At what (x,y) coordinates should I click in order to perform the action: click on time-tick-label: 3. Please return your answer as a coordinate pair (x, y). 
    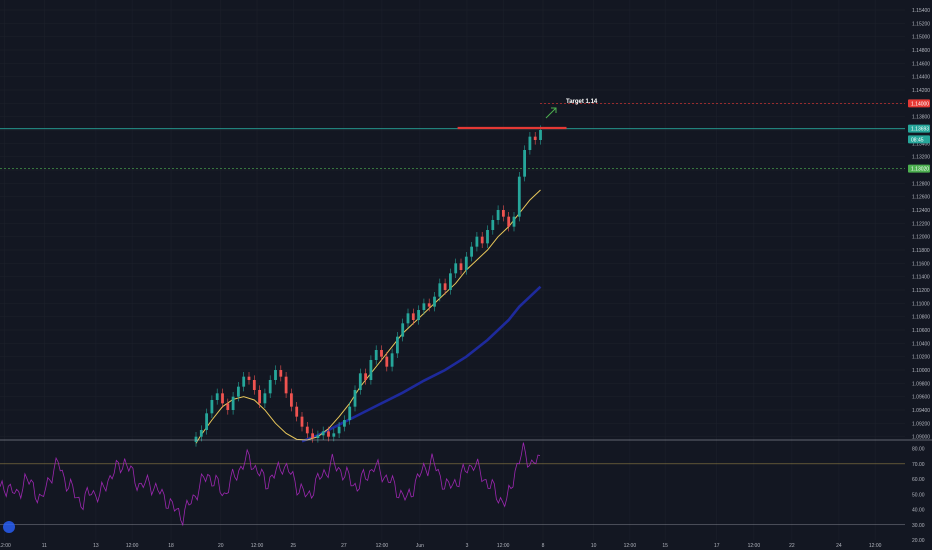
    Looking at the image, I should click on (467, 546).